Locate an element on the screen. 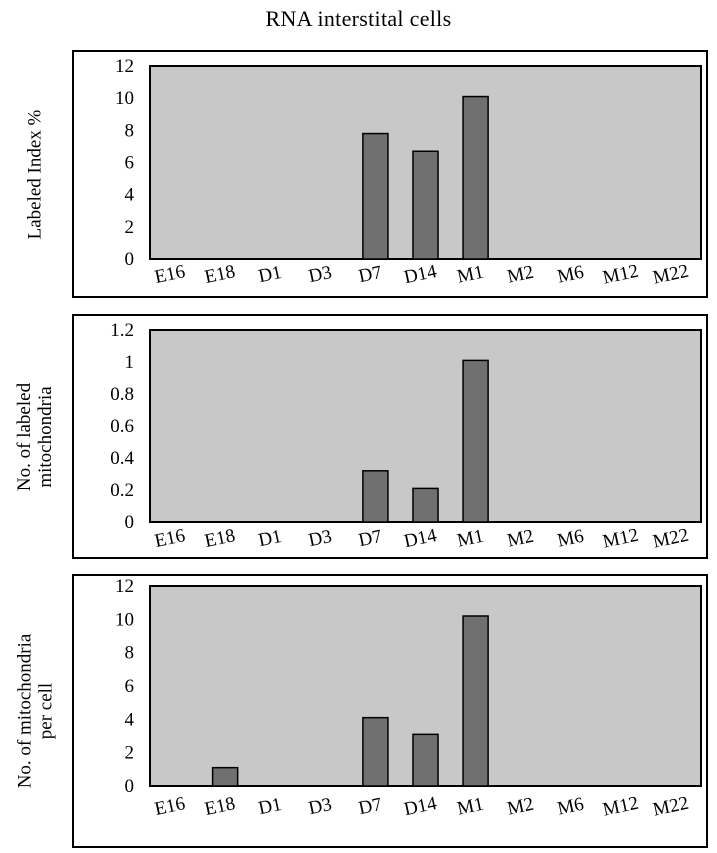 This screenshot has height=853, width=717. y-tick-label: 0.4 is located at coordinates (122, 458).